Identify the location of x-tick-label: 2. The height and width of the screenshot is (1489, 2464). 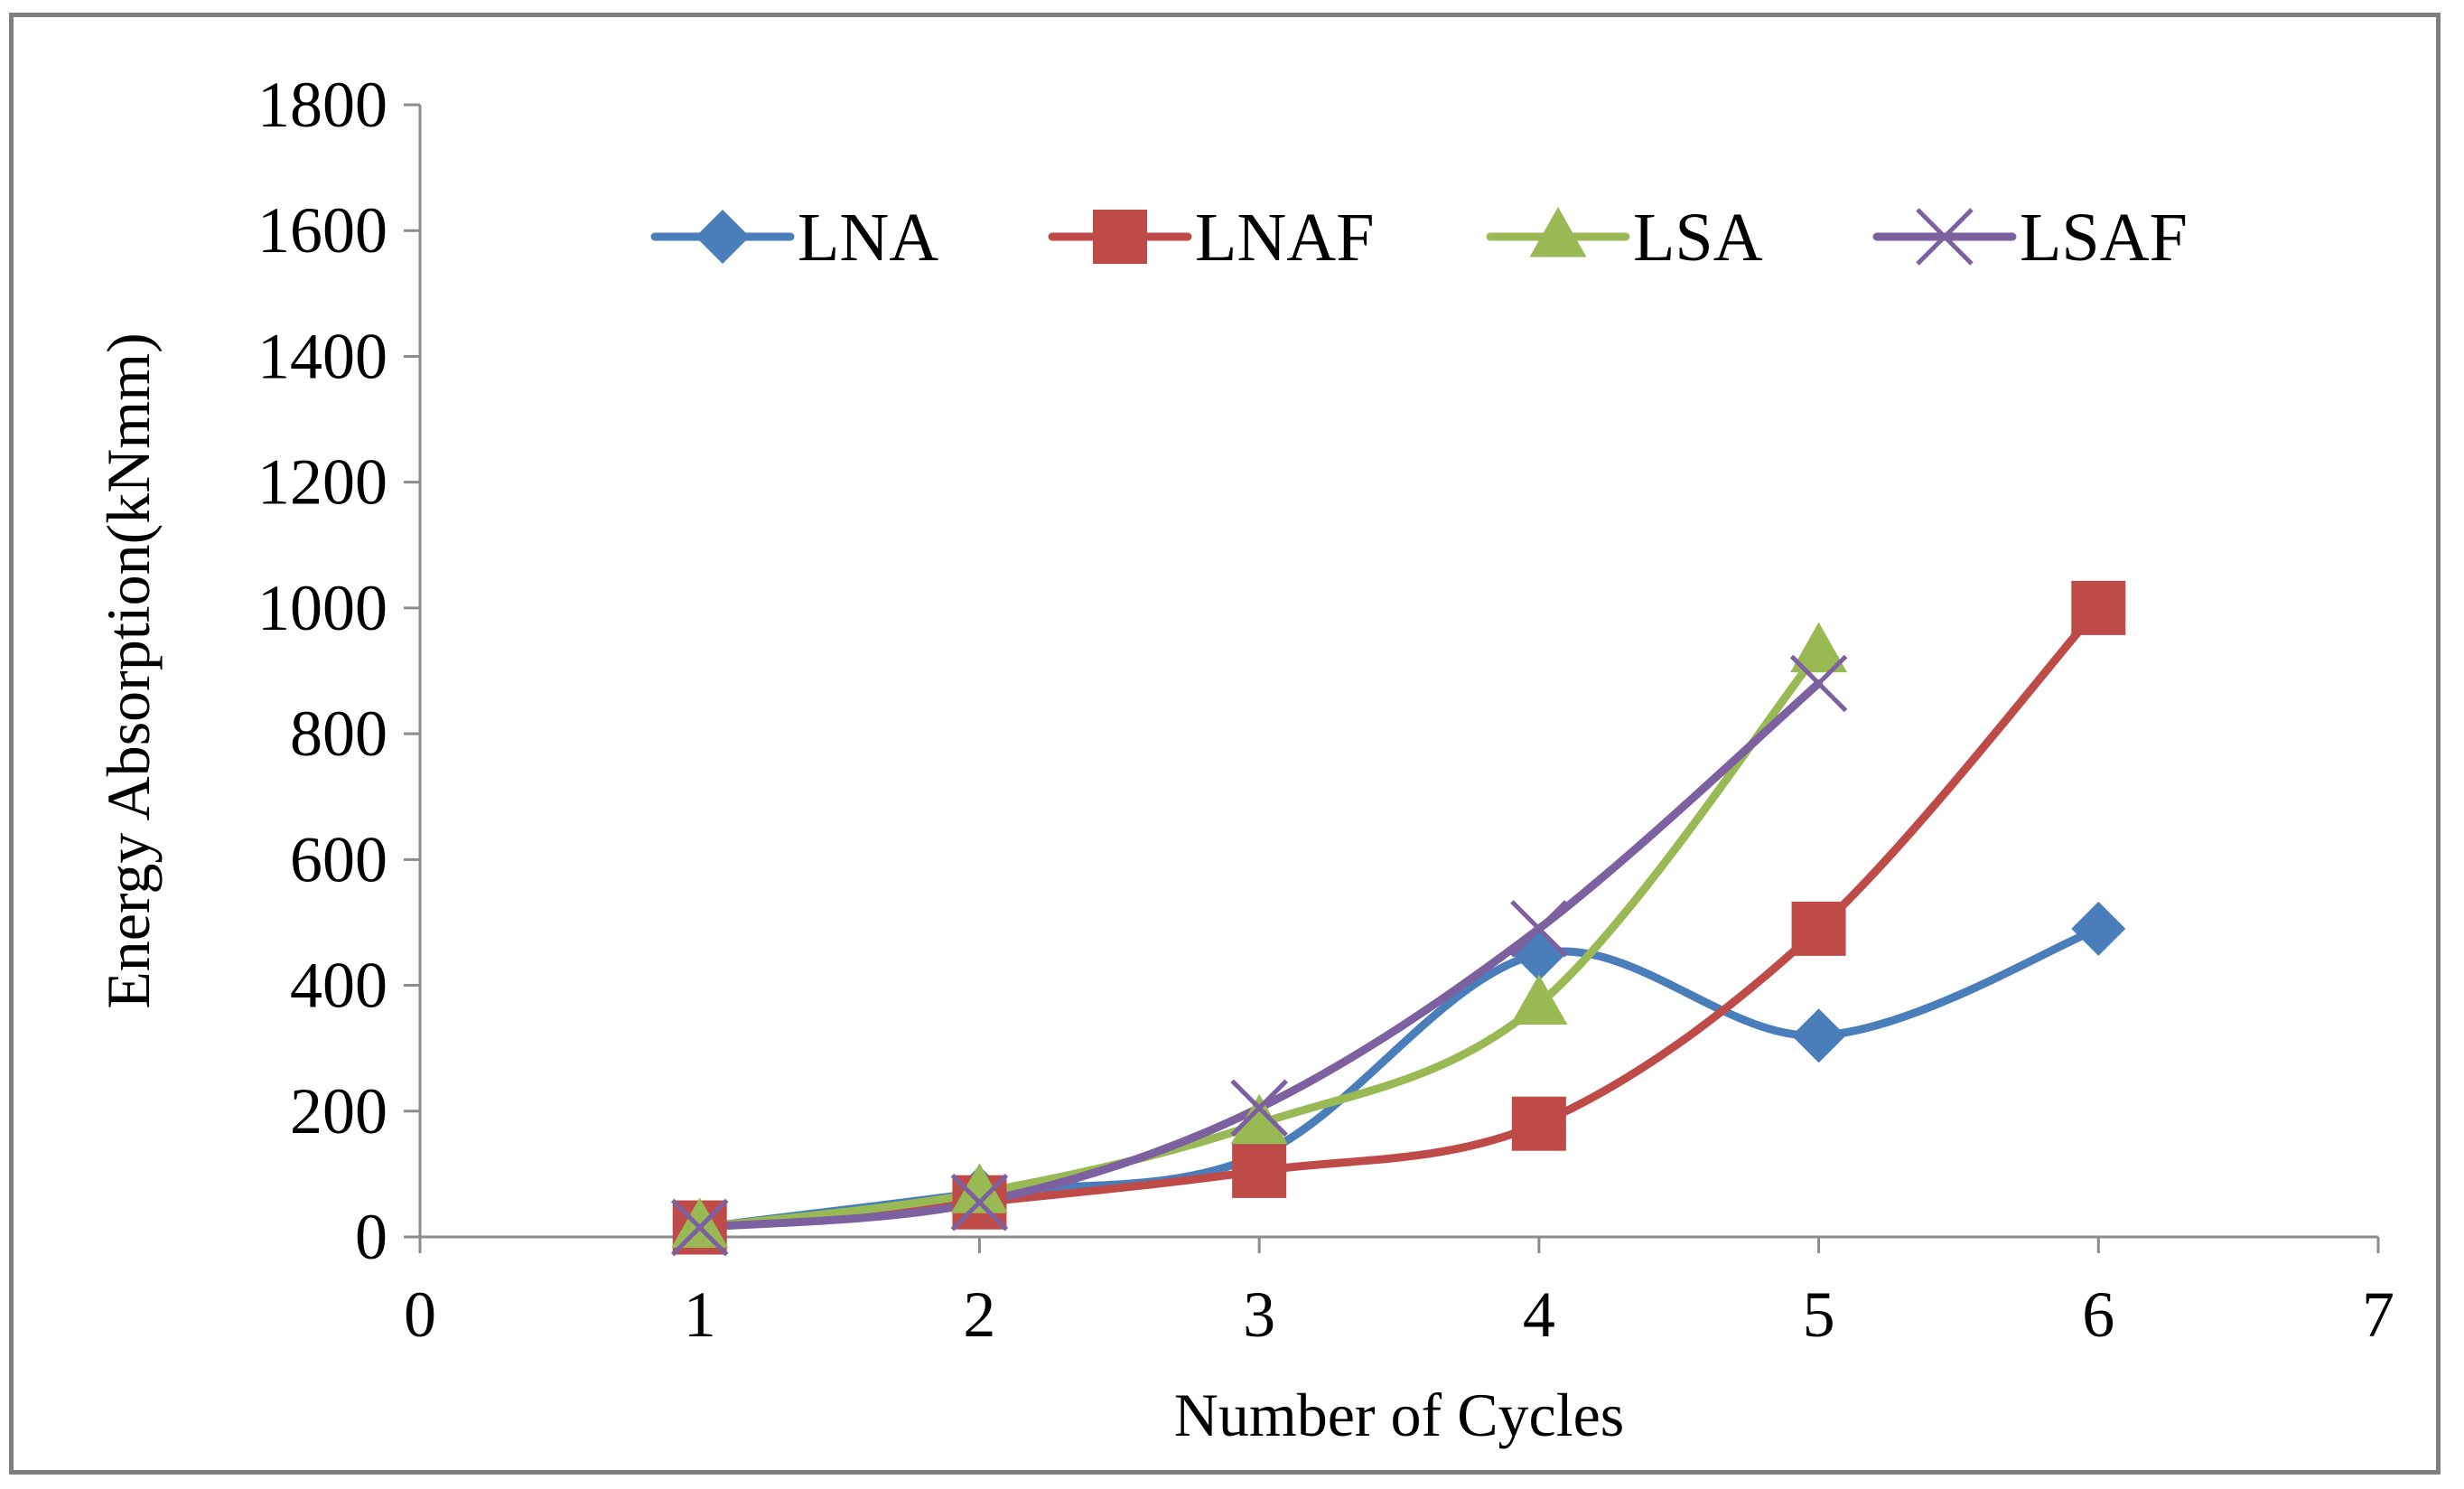
(979, 1314).